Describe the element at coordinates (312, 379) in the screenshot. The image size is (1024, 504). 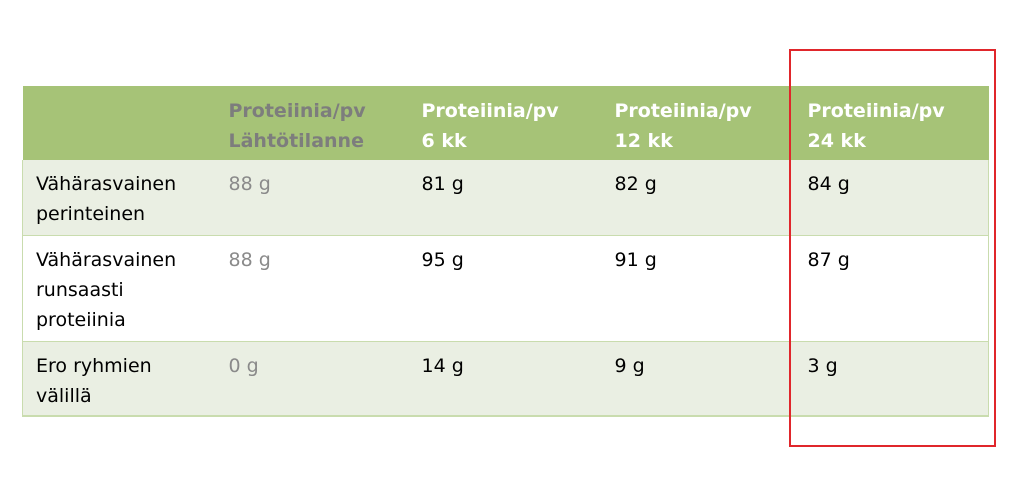
I see `cell-baseline: 0 g` at that location.